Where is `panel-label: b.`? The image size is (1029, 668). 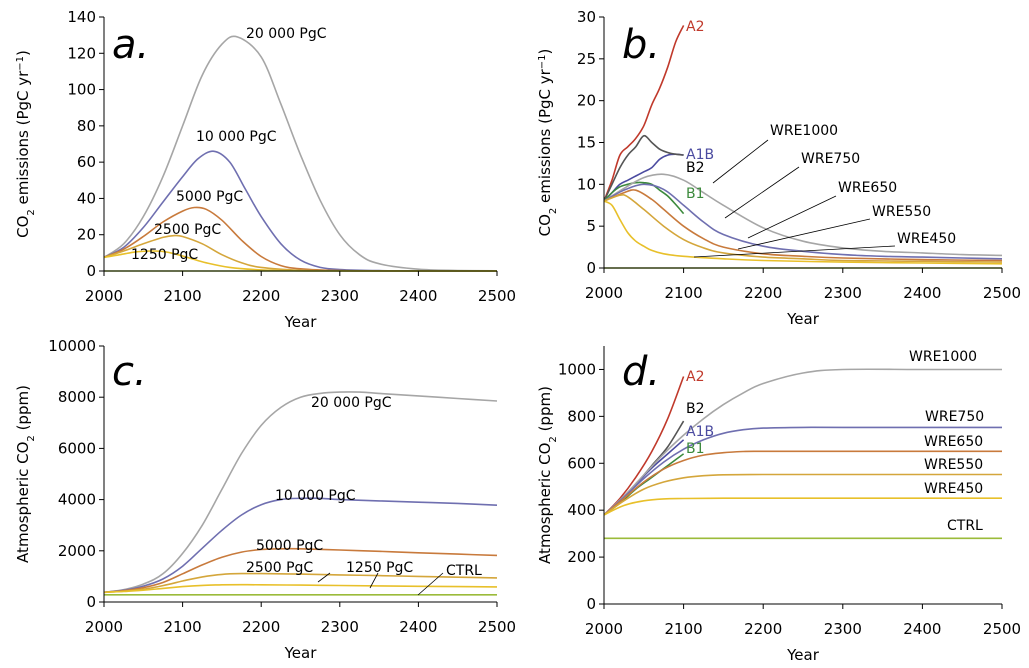
panel-label: b. is located at coordinates (641, 45).